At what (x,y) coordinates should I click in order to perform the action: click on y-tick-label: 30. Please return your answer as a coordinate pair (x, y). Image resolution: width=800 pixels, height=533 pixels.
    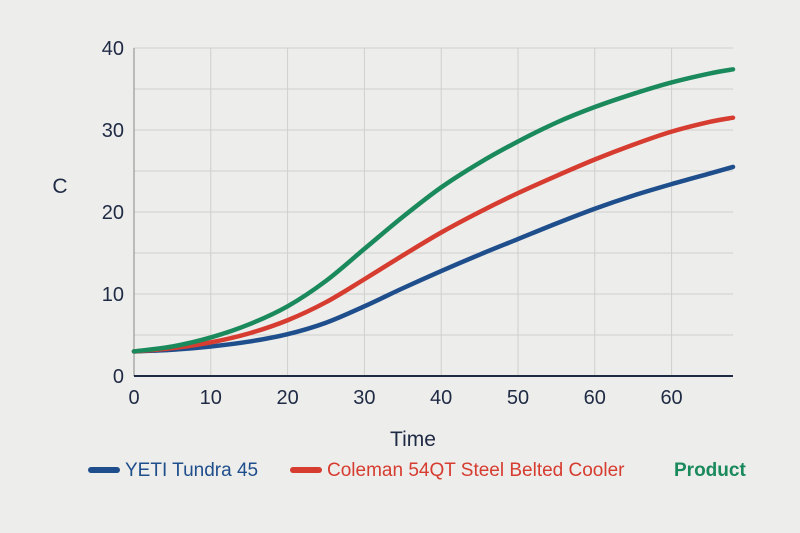
    Looking at the image, I should click on (113, 131).